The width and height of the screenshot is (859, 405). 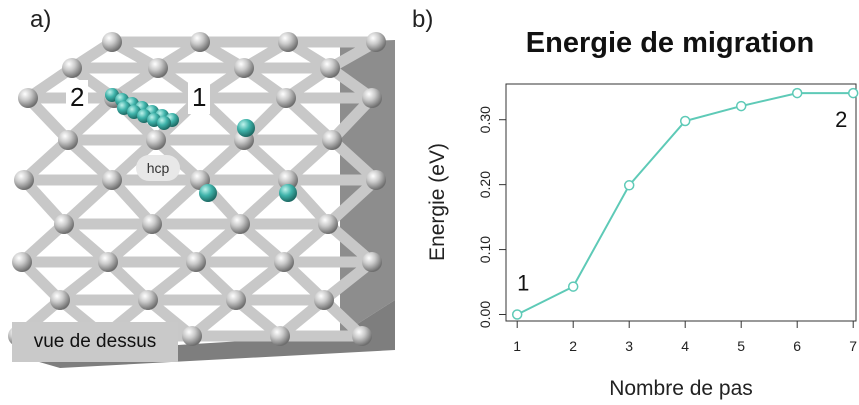 I want to click on chart-title: Energie de migration, so click(x=670, y=43).